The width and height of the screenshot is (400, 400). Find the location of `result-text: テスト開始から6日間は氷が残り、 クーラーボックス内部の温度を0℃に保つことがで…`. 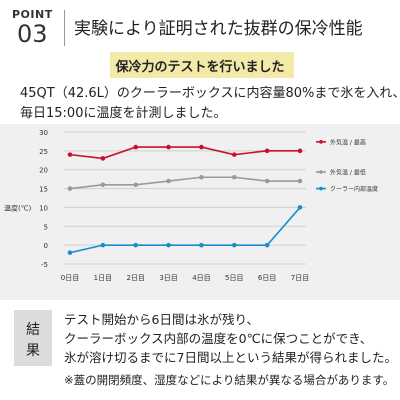

result-text: テスト開始から6日間は氷が残り、 クーラーボックス内部の温度を0℃に保つことがで… is located at coordinates (230, 338).